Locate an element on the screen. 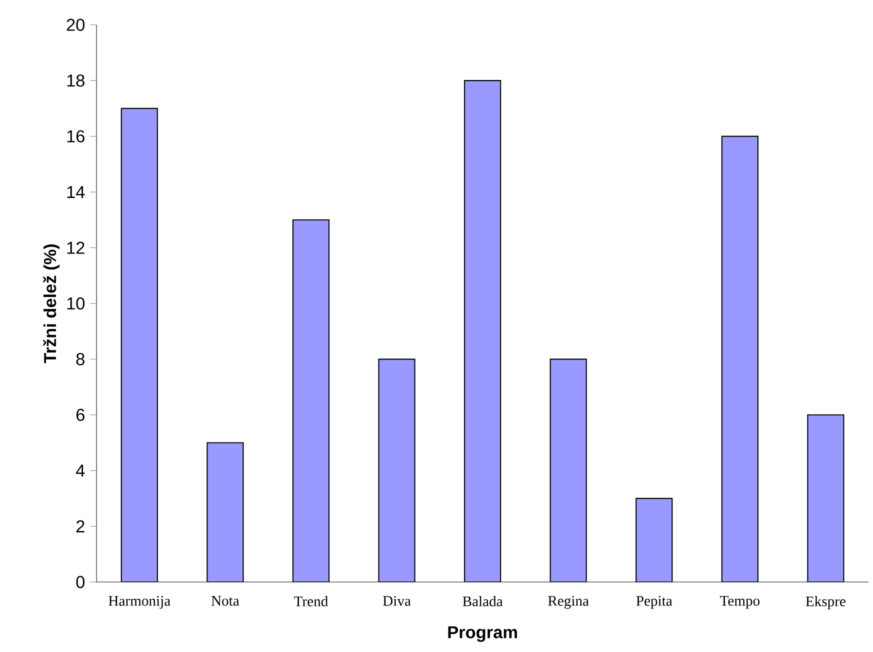  y-tick-label: 20 is located at coordinates (75, 25).